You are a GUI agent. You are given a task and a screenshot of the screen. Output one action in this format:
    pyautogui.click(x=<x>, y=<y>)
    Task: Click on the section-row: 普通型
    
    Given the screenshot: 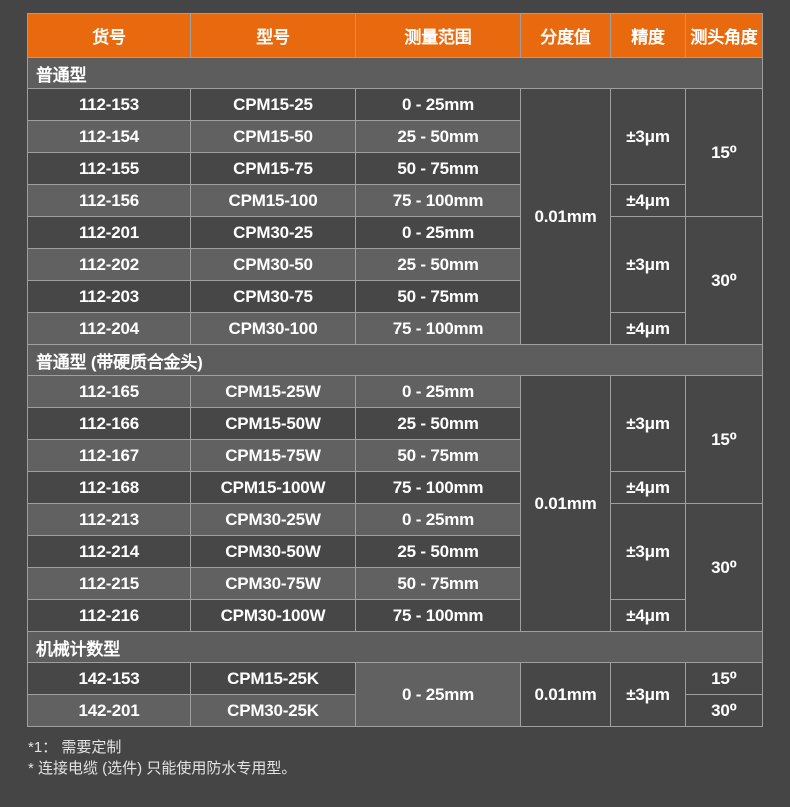 What is the action you would take?
    pyautogui.click(x=395, y=73)
    